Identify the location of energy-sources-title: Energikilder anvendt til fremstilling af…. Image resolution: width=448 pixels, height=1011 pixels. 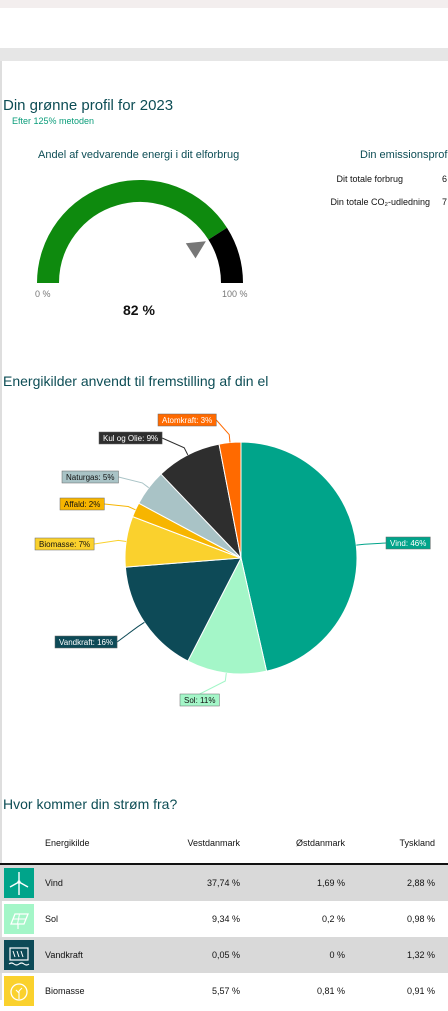
(136, 381).